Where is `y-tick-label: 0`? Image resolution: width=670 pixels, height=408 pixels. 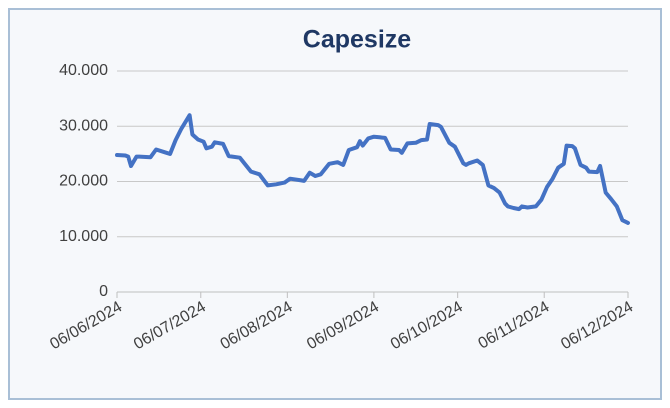 y-tick-label: 0 is located at coordinates (103, 291).